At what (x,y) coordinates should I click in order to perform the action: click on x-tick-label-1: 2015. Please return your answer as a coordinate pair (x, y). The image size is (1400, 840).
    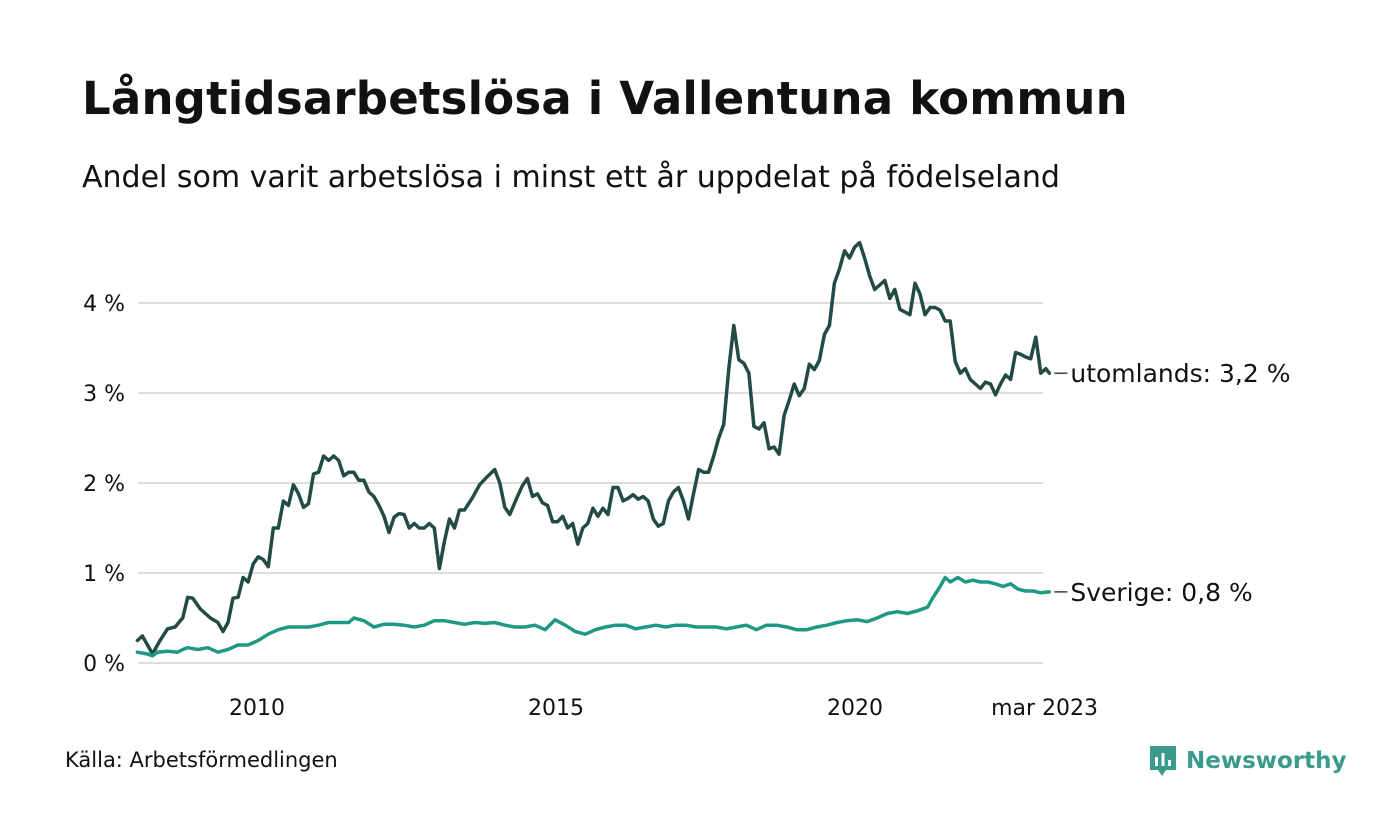
    Looking at the image, I should click on (556, 708).